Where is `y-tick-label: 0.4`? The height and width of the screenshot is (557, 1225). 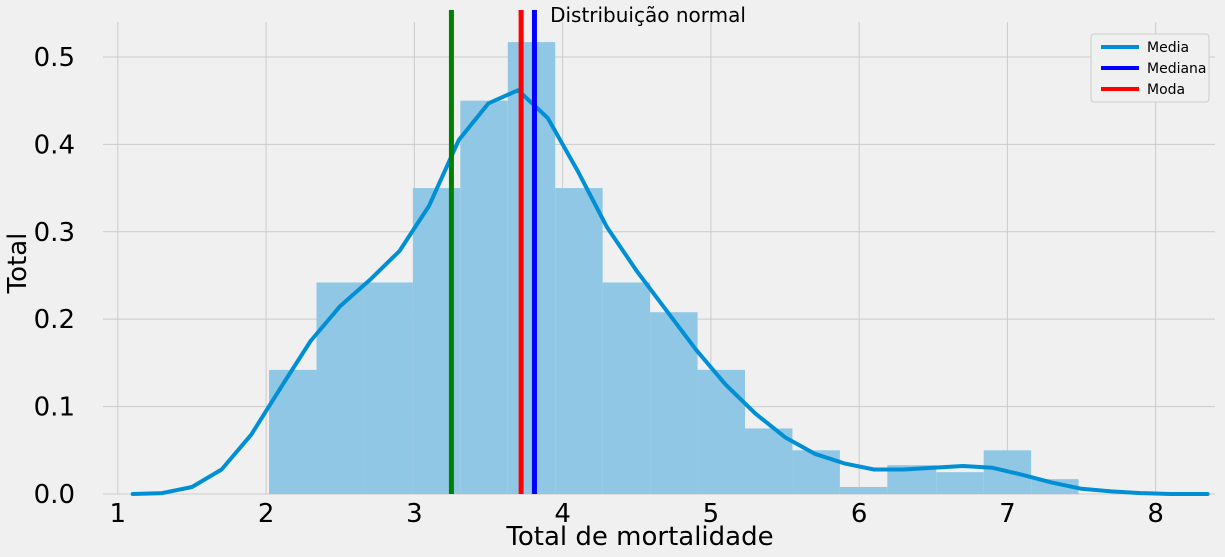 y-tick-label: 0.4 is located at coordinates (54, 145).